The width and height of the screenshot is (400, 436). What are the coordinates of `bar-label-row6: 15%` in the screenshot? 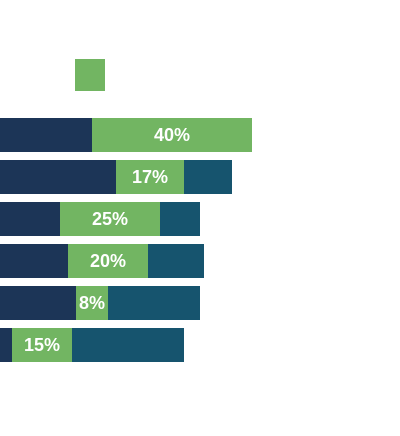 It's located at (42, 345).